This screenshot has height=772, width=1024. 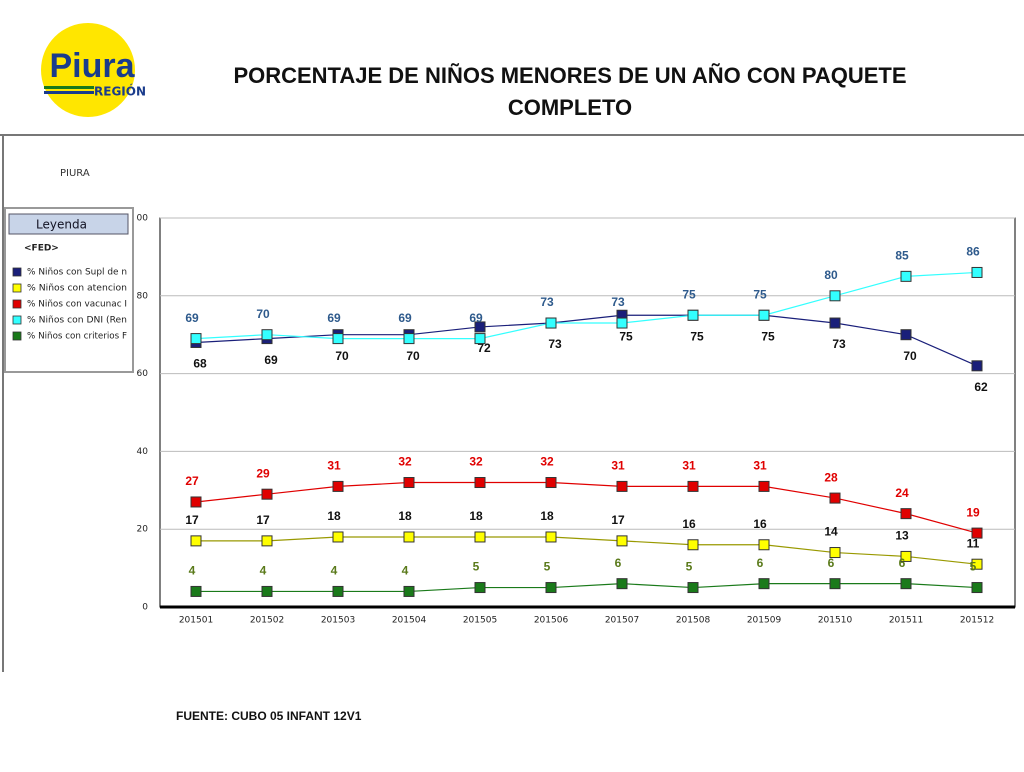 I want to click on x-tick-label: 201502, so click(x=267, y=621).